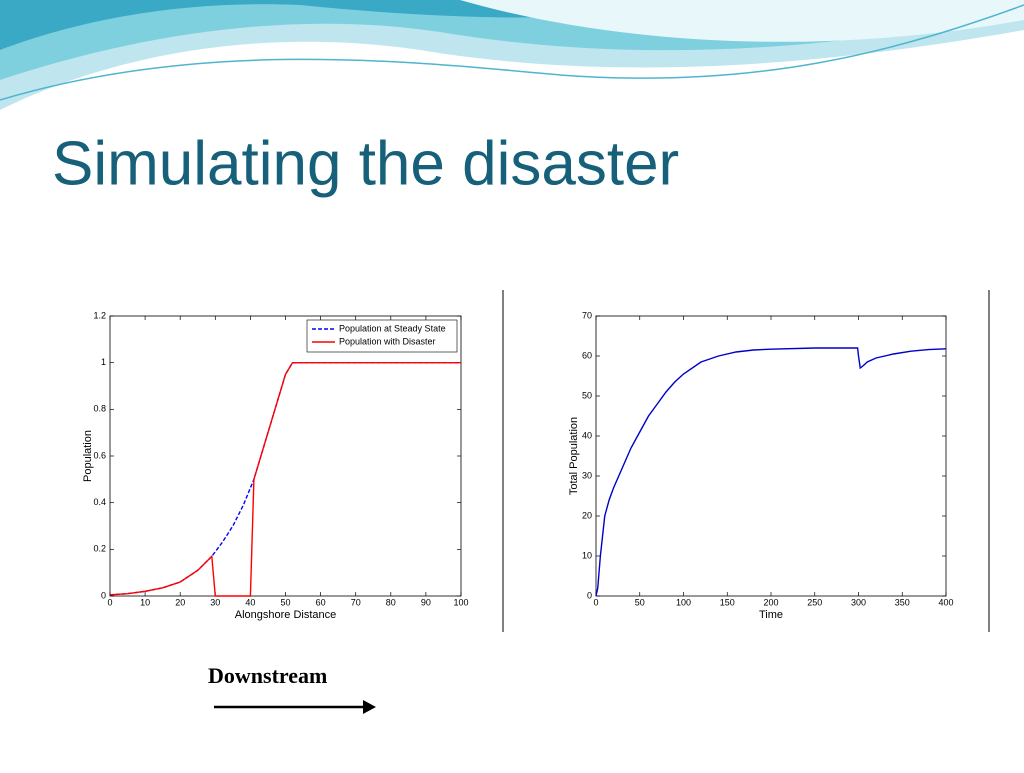  I want to click on annotation: Downstream, so click(267, 675).